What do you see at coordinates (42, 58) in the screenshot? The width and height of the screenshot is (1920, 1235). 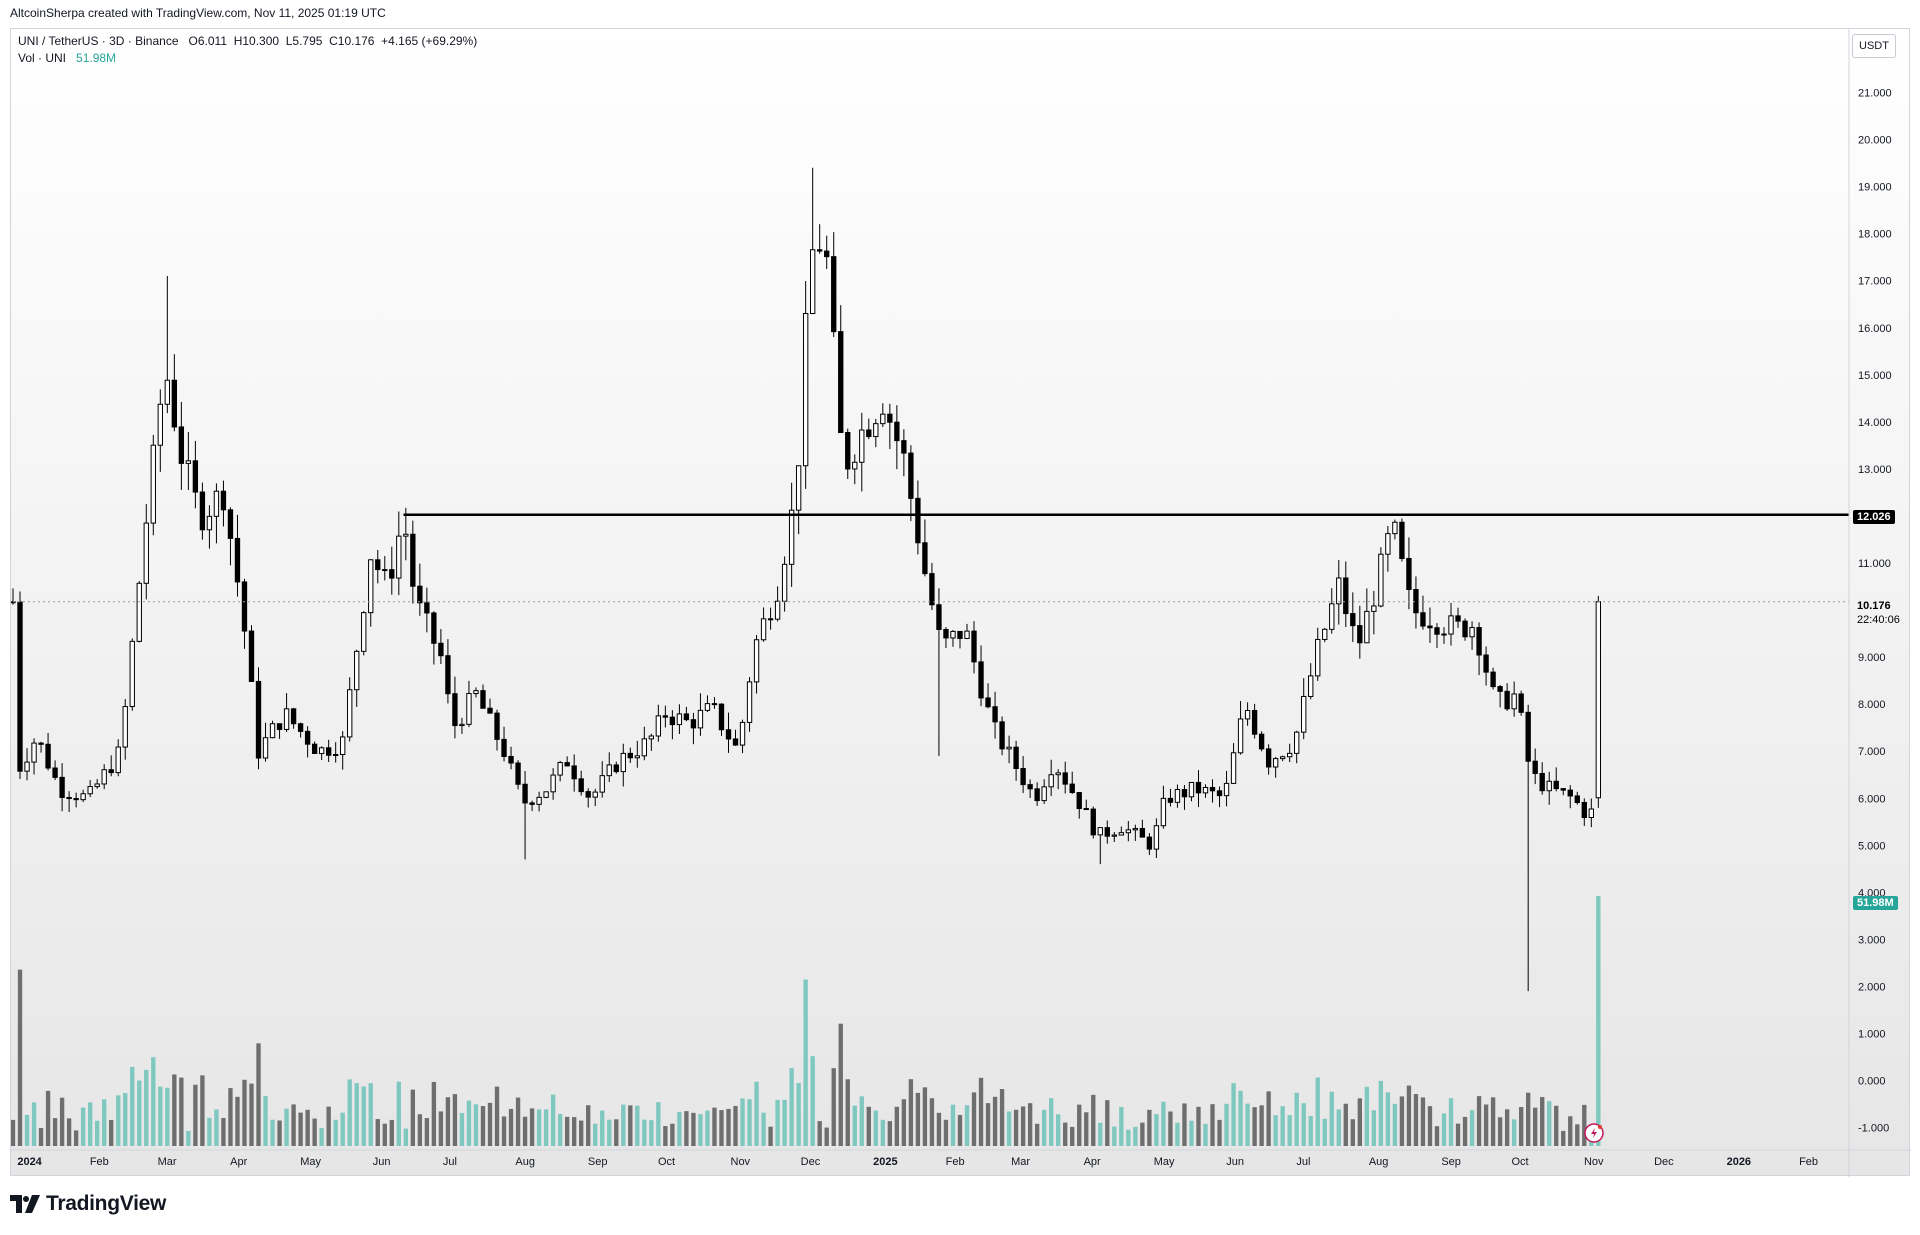 I see `volume-label: Vol · UNI` at bounding box center [42, 58].